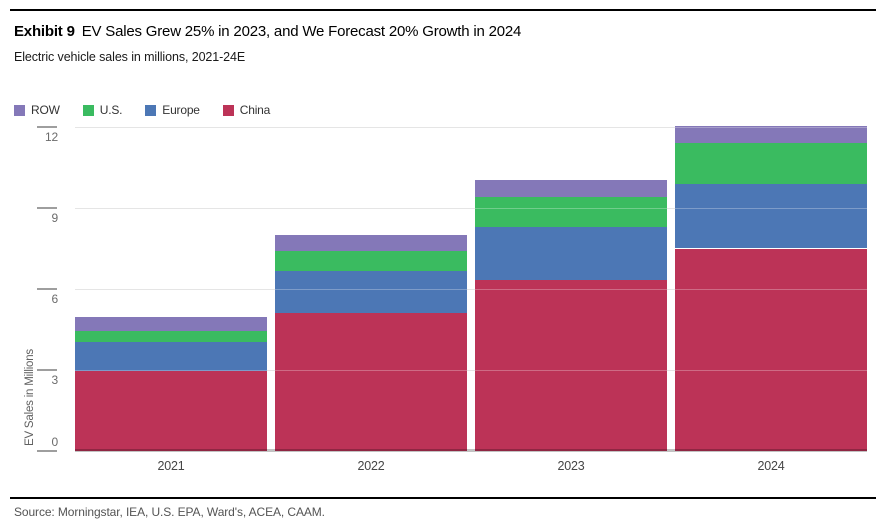 This screenshot has height=529, width=886. I want to click on bar-2023-us, so click(571, 212).